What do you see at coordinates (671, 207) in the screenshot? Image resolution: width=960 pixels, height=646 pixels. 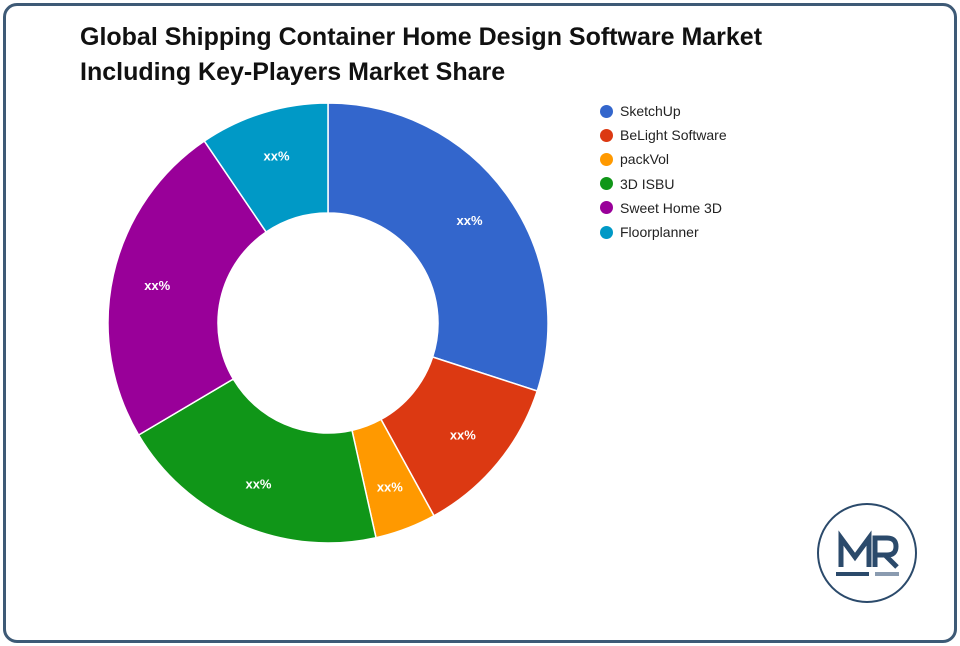 I see `legend-label: Sweet Home 3D` at bounding box center [671, 207].